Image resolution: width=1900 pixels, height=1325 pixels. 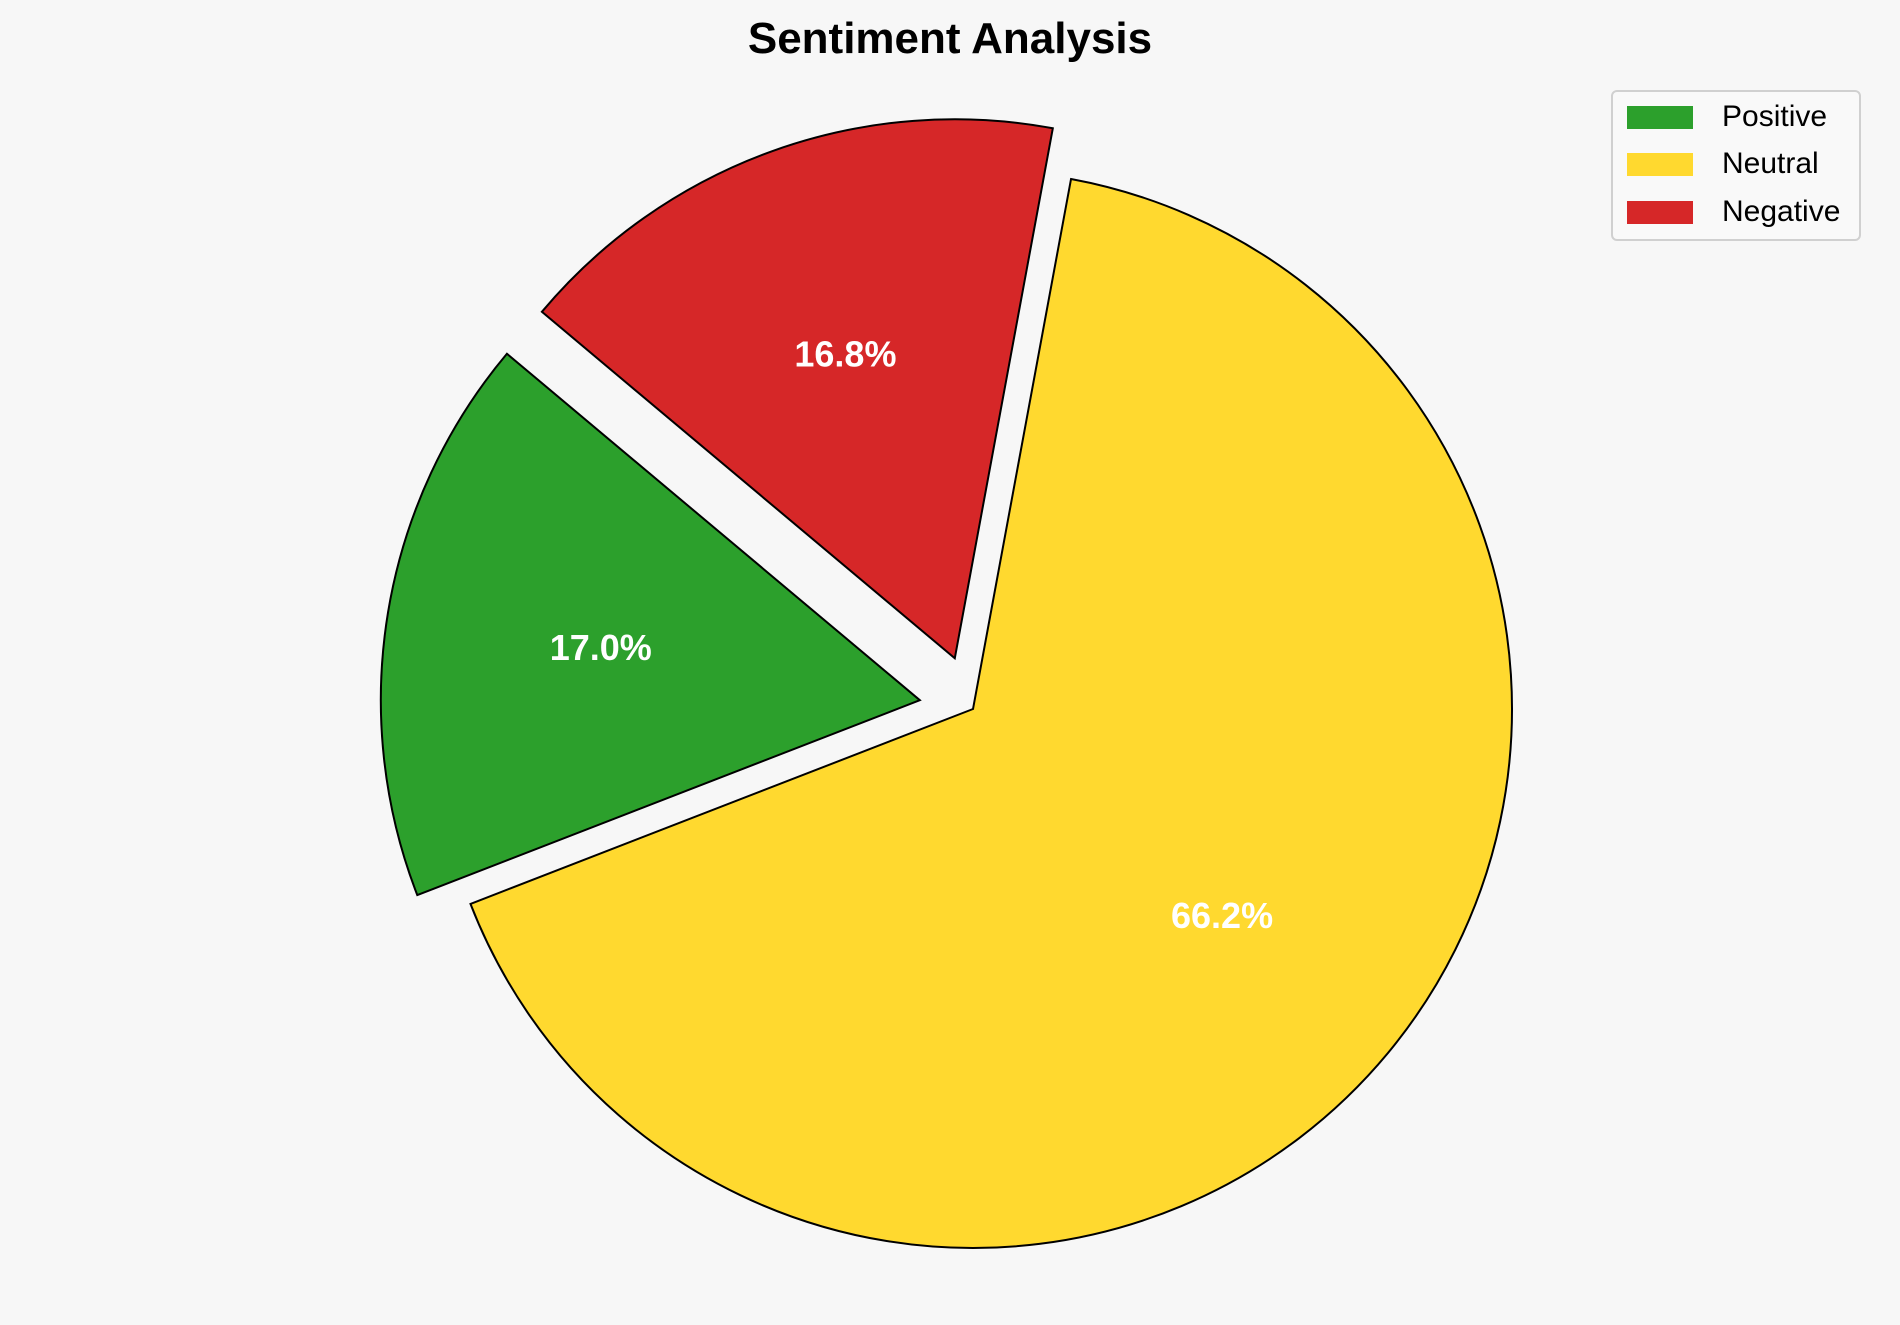 What do you see at coordinates (1660, 164) in the screenshot?
I see `legend-swatch-neutral` at bounding box center [1660, 164].